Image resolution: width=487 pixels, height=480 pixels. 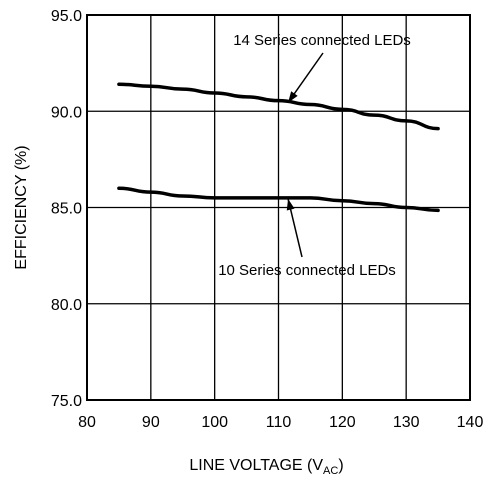 I want to click on y-tick-label: 75.0, so click(x=66, y=401).